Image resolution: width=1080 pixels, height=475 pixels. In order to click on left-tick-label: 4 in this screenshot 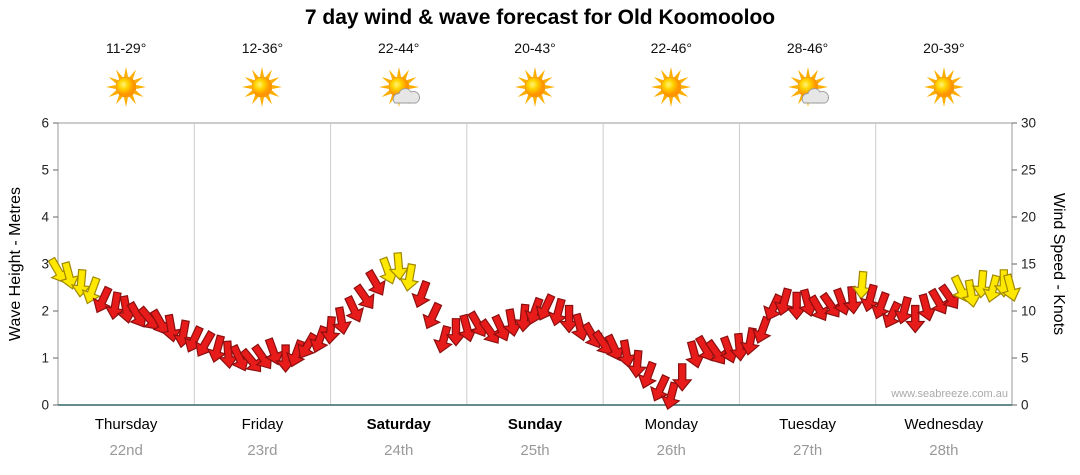, I will do `click(45, 217)`.